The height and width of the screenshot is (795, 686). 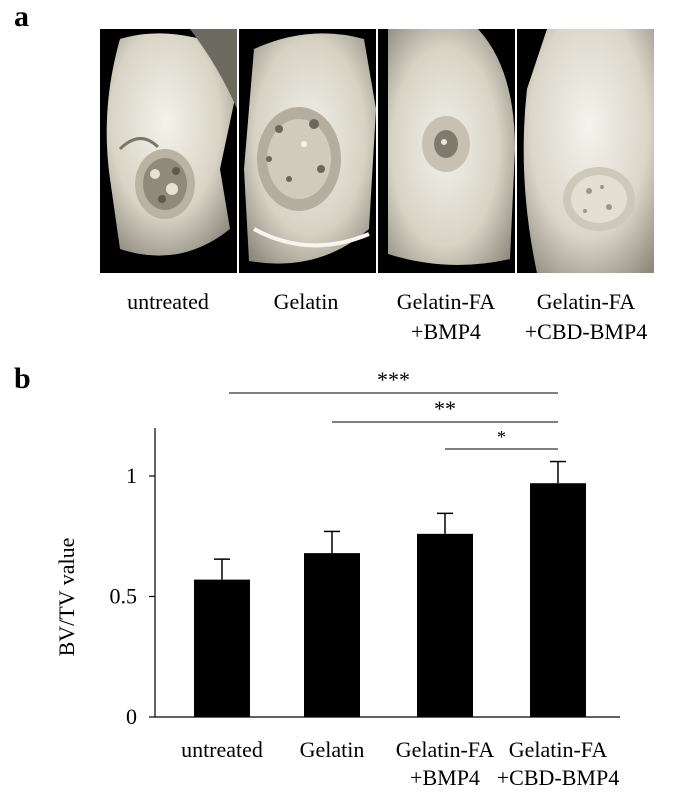 What do you see at coordinates (332, 749) in the screenshot?
I see `x-tick-label: Gelatin` at bounding box center [332, 749].